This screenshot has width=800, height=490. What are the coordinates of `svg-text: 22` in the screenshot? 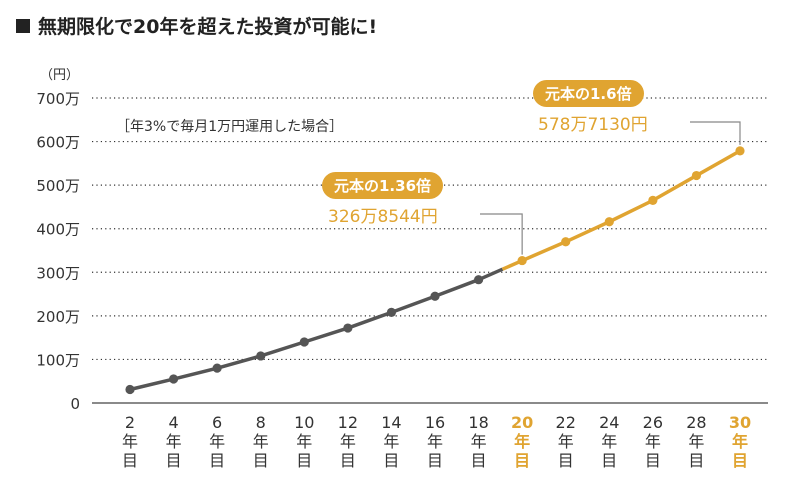 It's located at (566, 422).